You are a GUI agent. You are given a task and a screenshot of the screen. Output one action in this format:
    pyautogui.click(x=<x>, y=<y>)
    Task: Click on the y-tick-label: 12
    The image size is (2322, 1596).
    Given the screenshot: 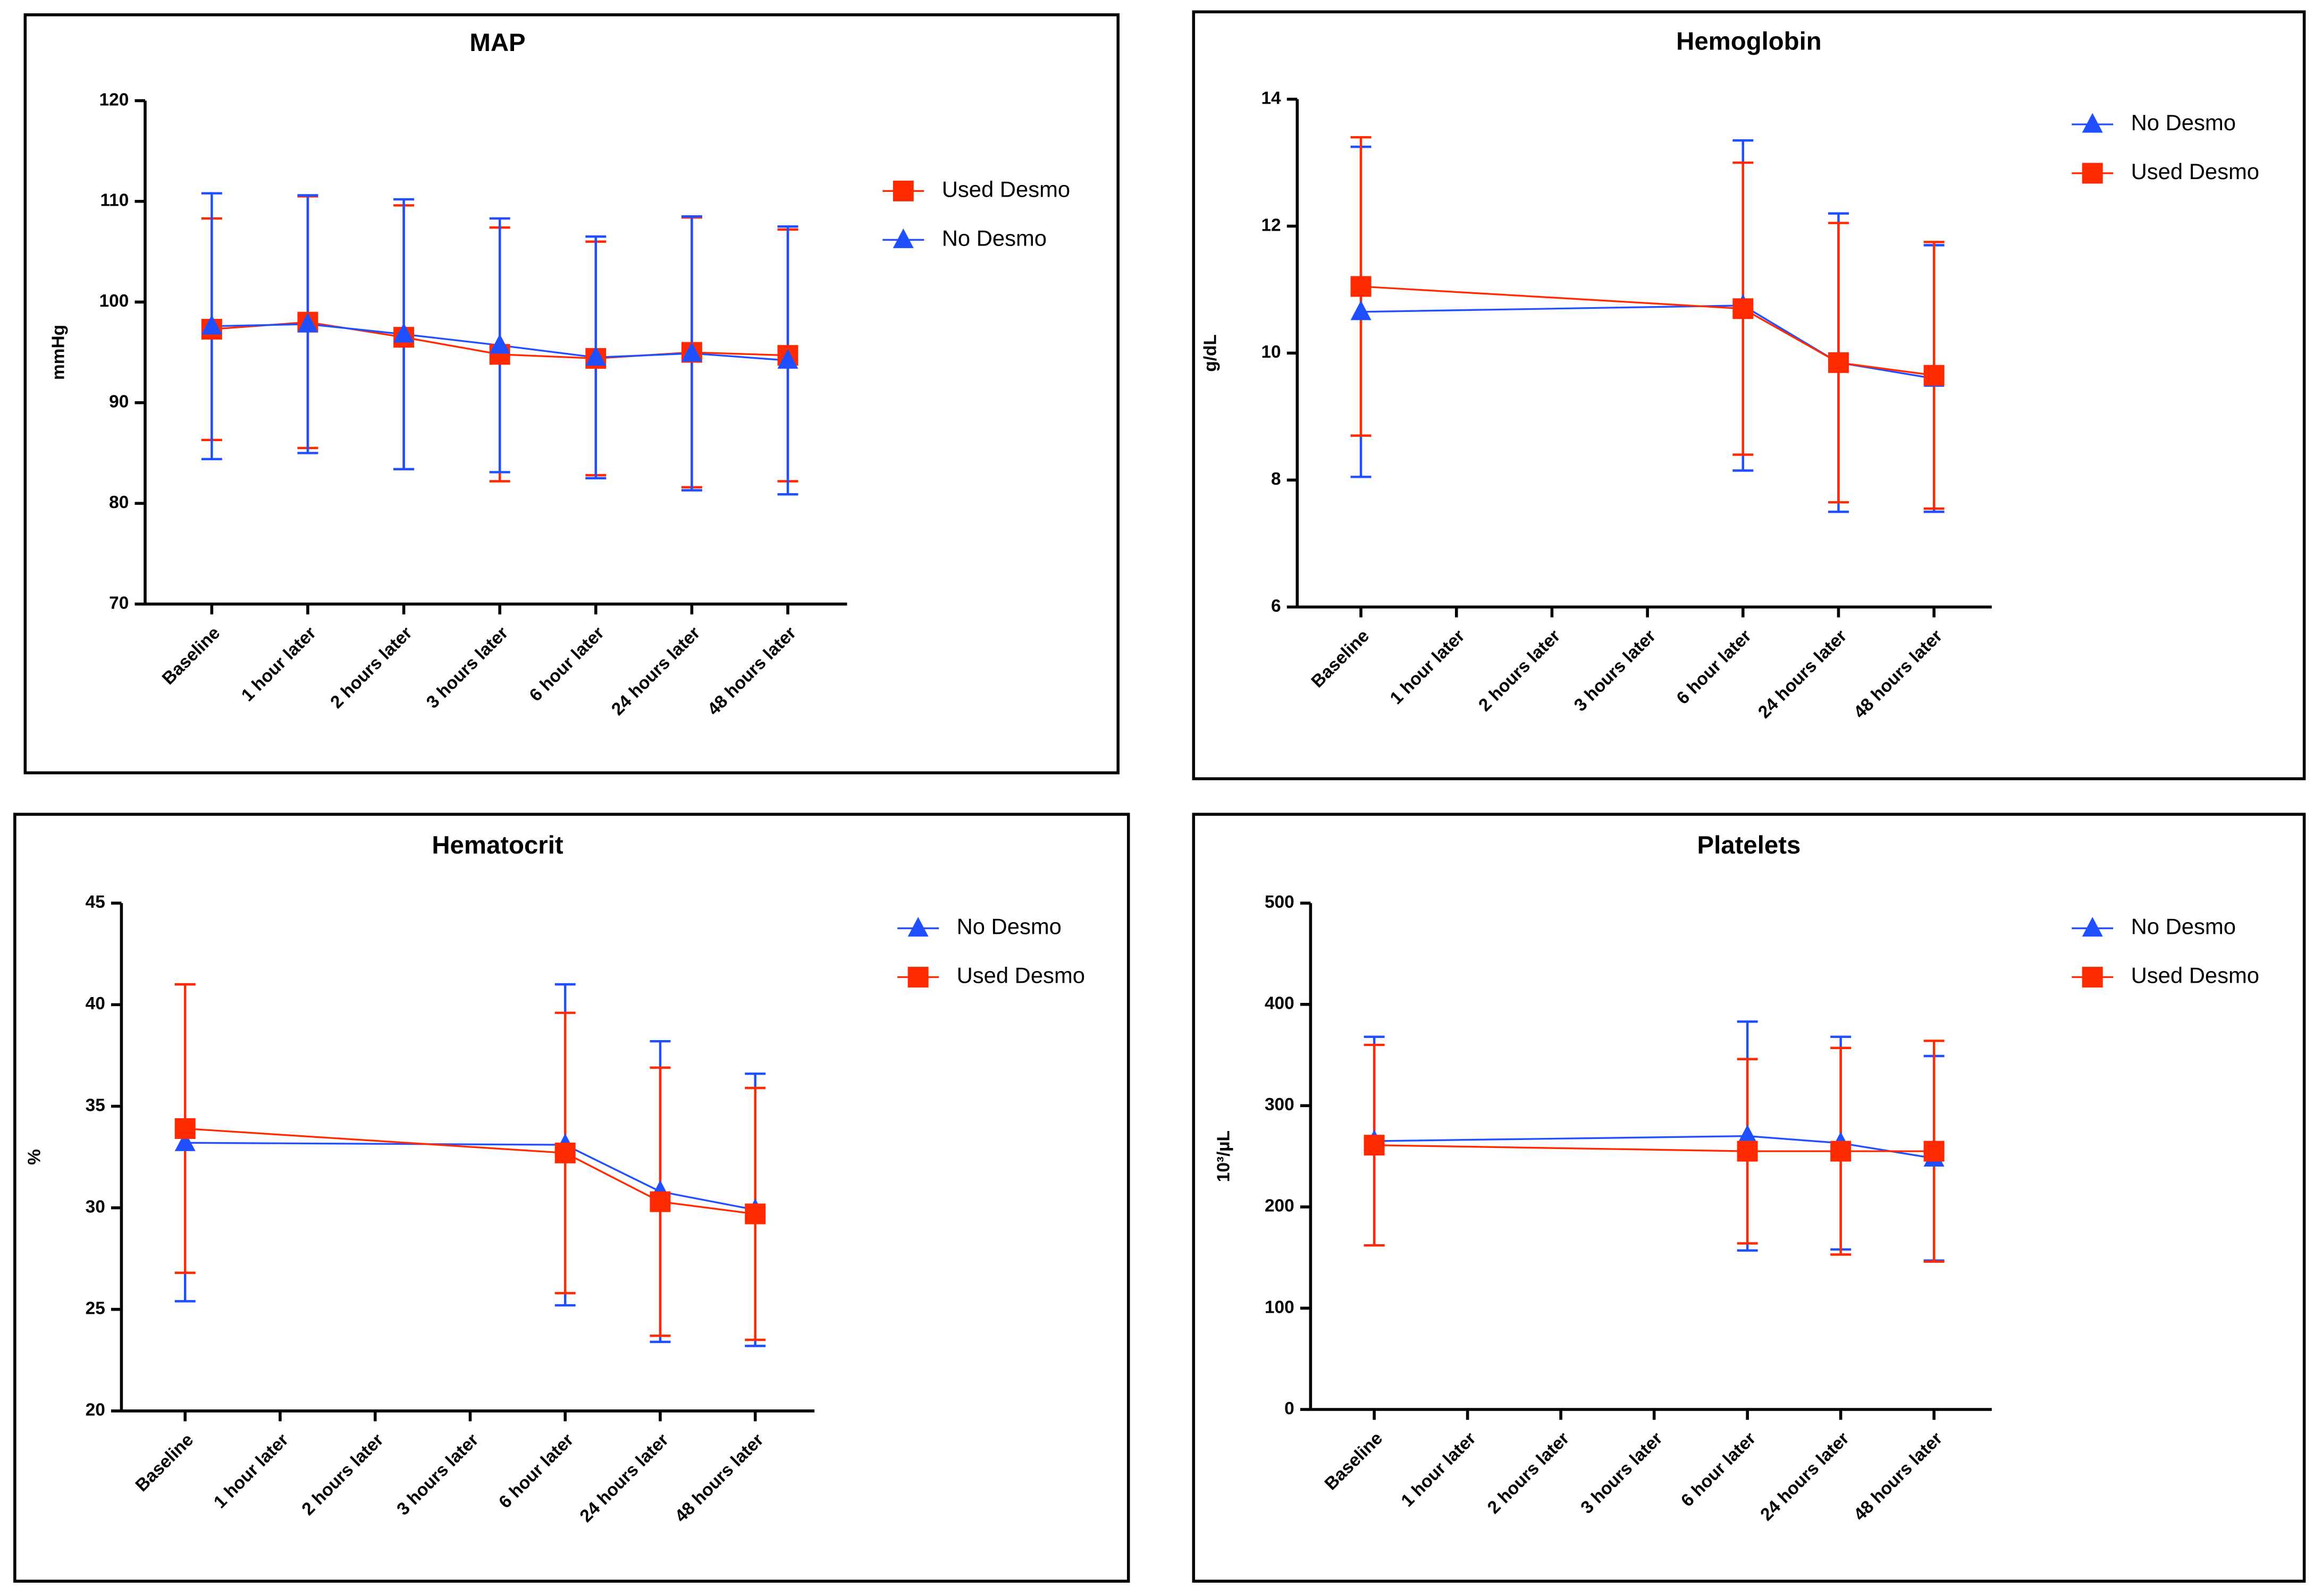 What is the action you would take?
    pyautogui.click(x=1271, y=225)
    